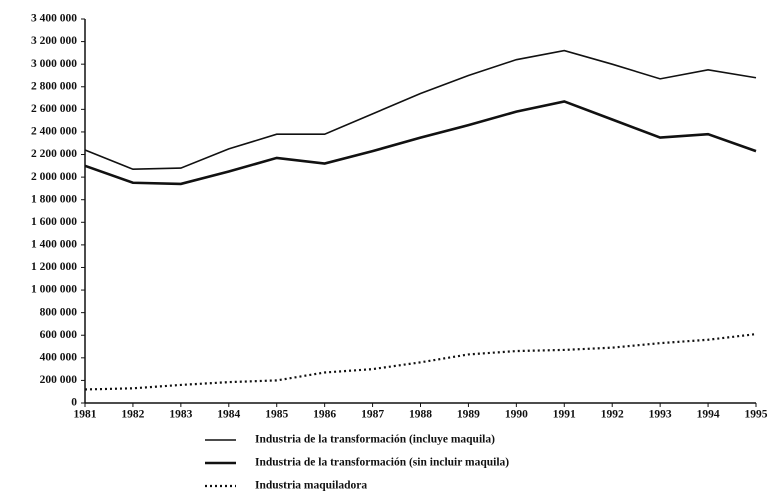 This screenshot has height=491, width=772. Describe the element at coordinates (228, 415) in the screenshot. I see `x-tick-label: 1984` at that location.